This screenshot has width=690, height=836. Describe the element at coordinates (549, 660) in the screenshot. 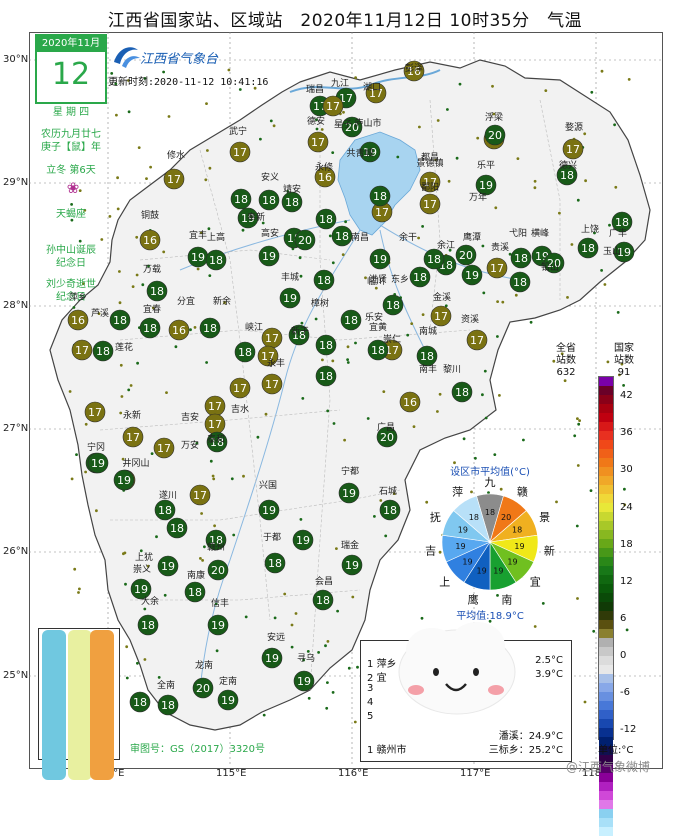

I see `stat-value: 2.5°C` at that location.